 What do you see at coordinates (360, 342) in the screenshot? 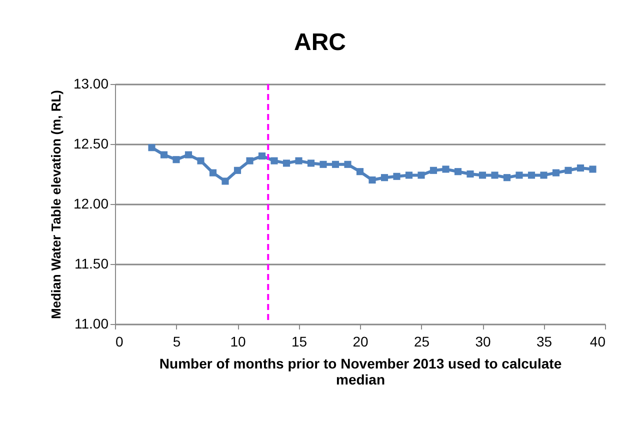
I see `x-tick-label: 20` at bounding box center [360, 342].